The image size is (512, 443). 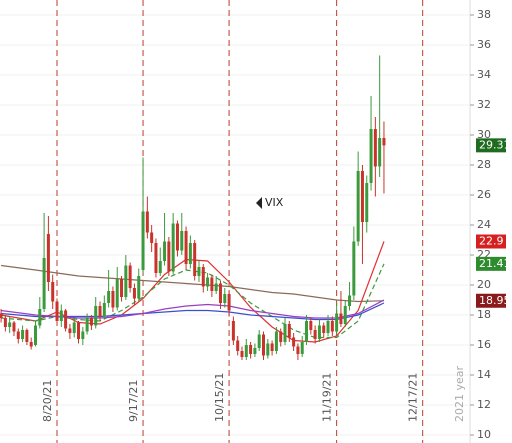 What do you see at coordinates (274, 202) in the screenshot?
I see `annotation: VIX` at bounding box center [274, 202].